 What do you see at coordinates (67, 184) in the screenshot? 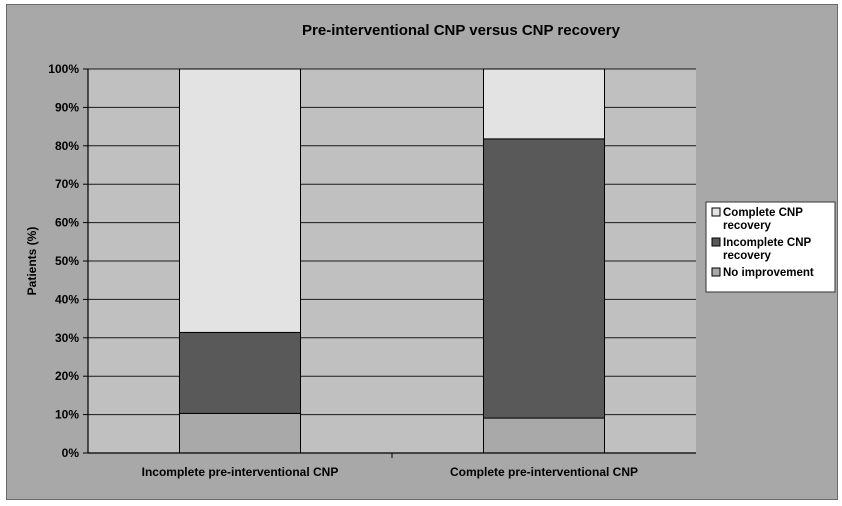
I see `y-tick-label: 70%` at bounding box center [67, 184].